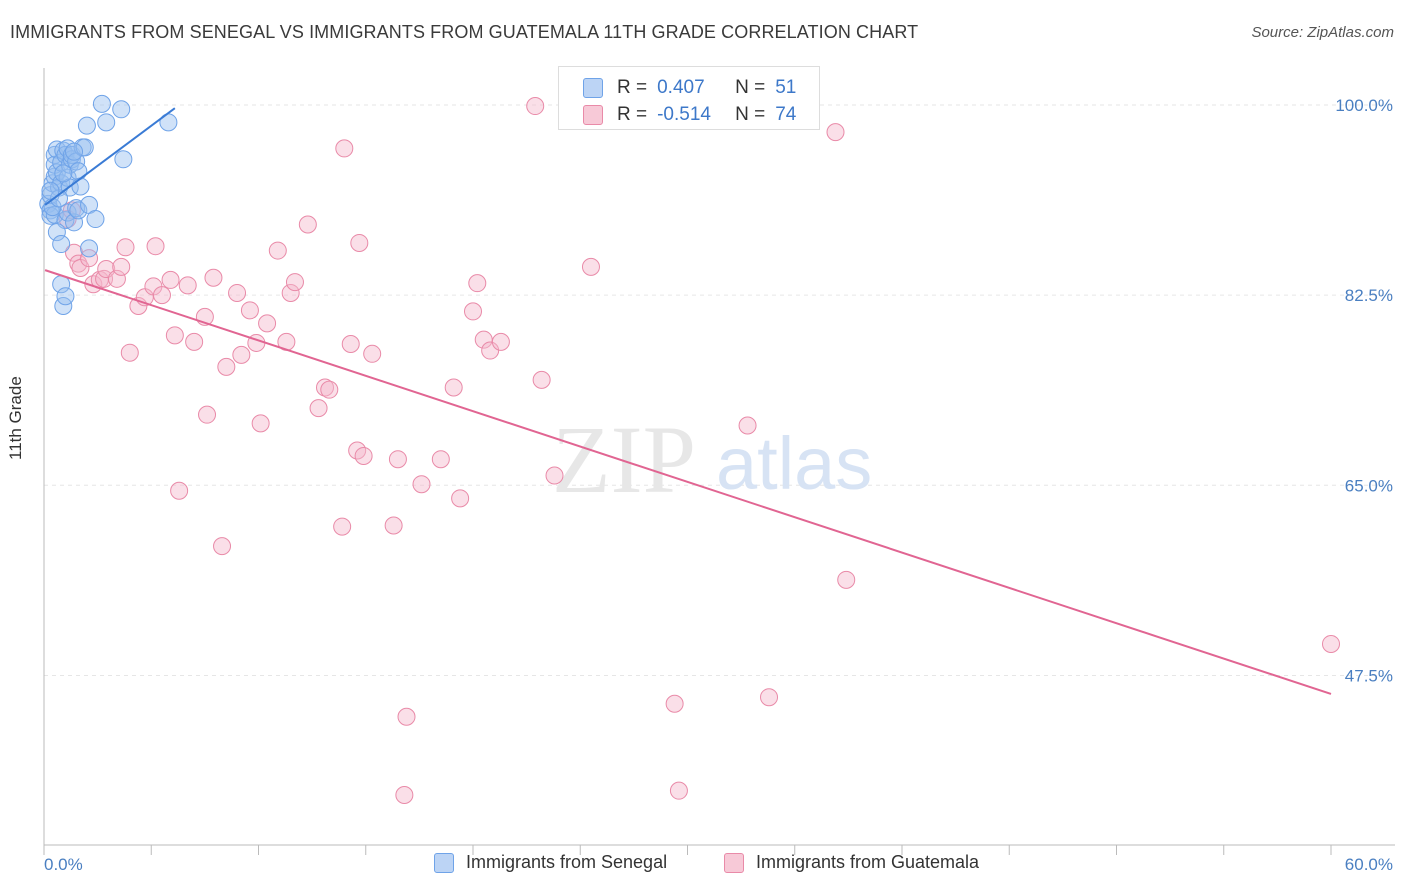 This screenshot has width=1406, height=892. Describe the element at coordinates (1364, 105) in the screenshot. I see `y-tick-label: 100.0%` at that location.